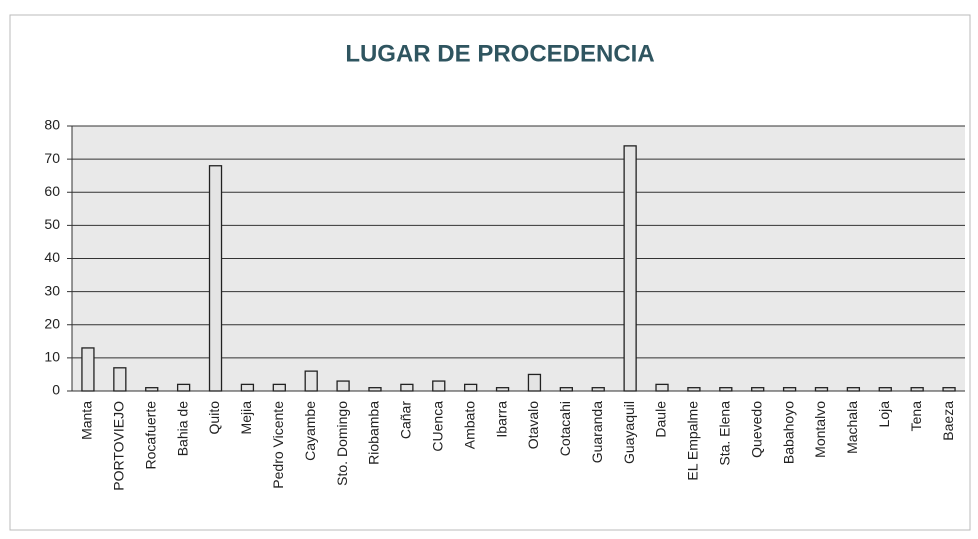 The image size is (978, 539). What do you see at coordinates (693, 441) in the screenshot?
I see `x-tick-label: EL Empalme` at bounding box center [693, 441].